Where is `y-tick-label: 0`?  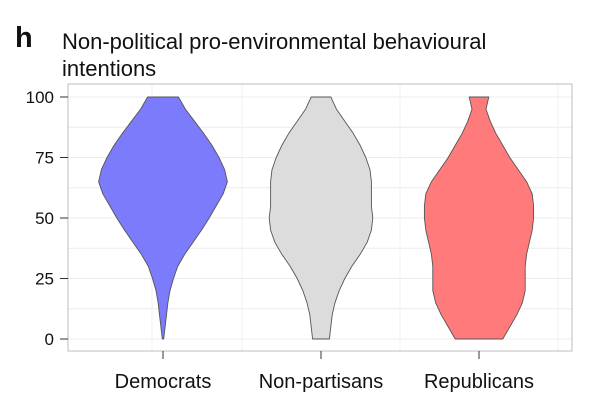 y-tick-label: 0 is located at coordinates (49, 339).